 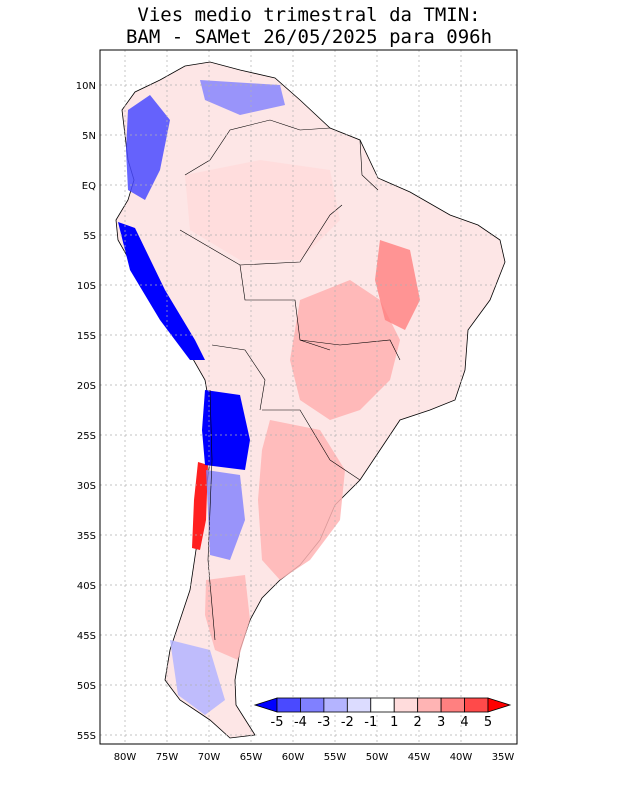 I want to click on colorbar-label: 3, so click(x=441, y=722).